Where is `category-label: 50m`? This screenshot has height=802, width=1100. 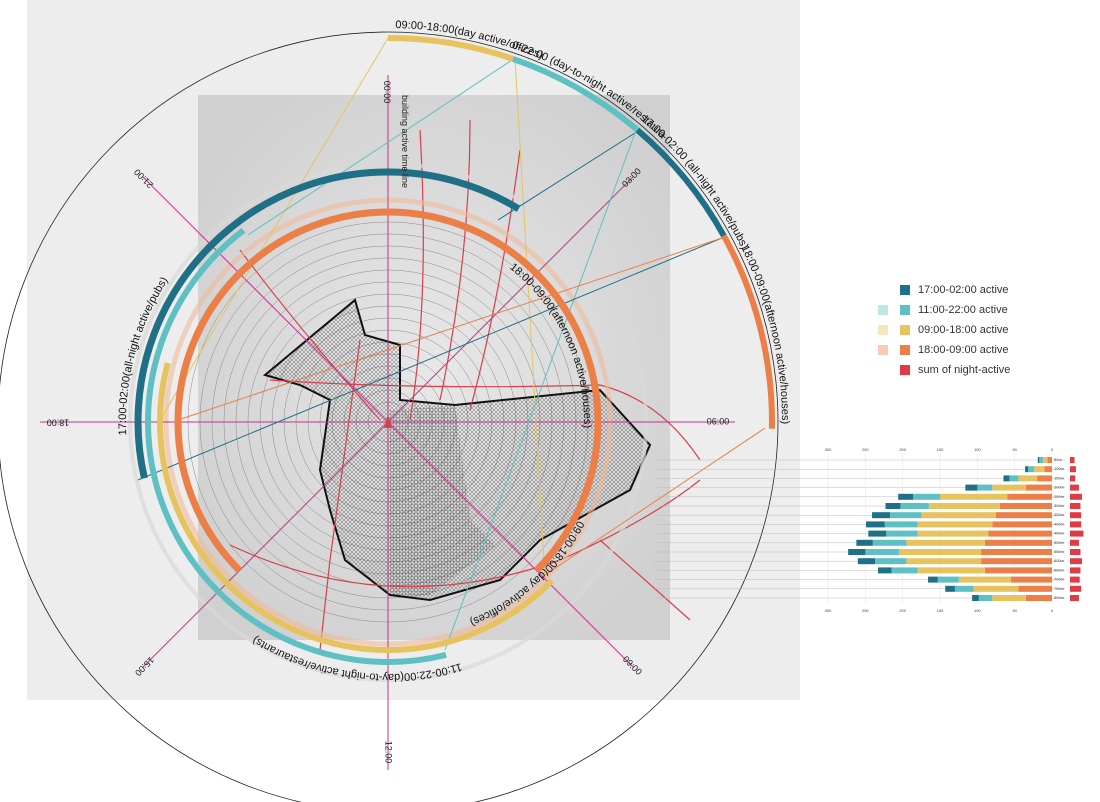 category-label: 50m is located at coordinates (1058, 459).